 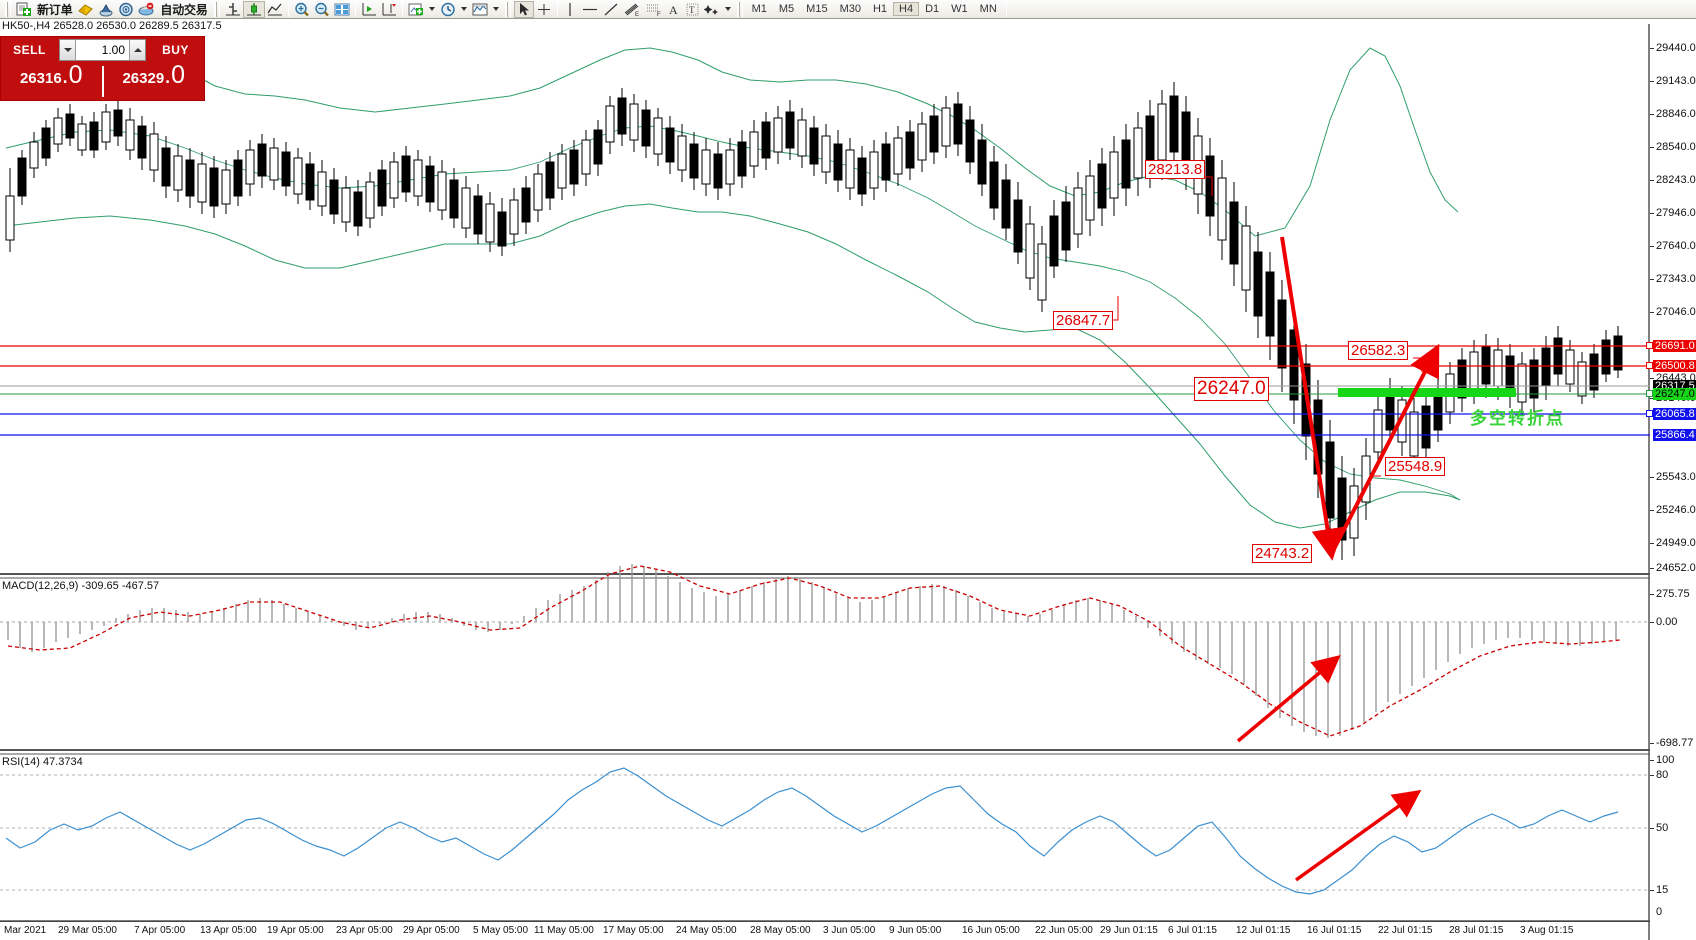 I want to click on templates-dropdown-caret-icon, so click(x=495, y=9).